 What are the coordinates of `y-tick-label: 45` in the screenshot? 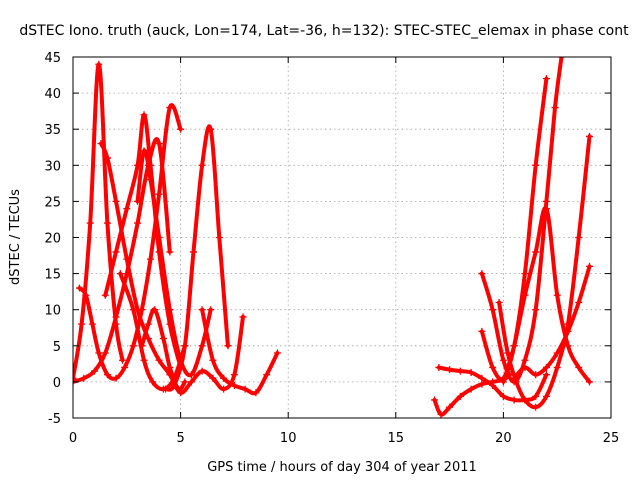 It's located at (52, 58).